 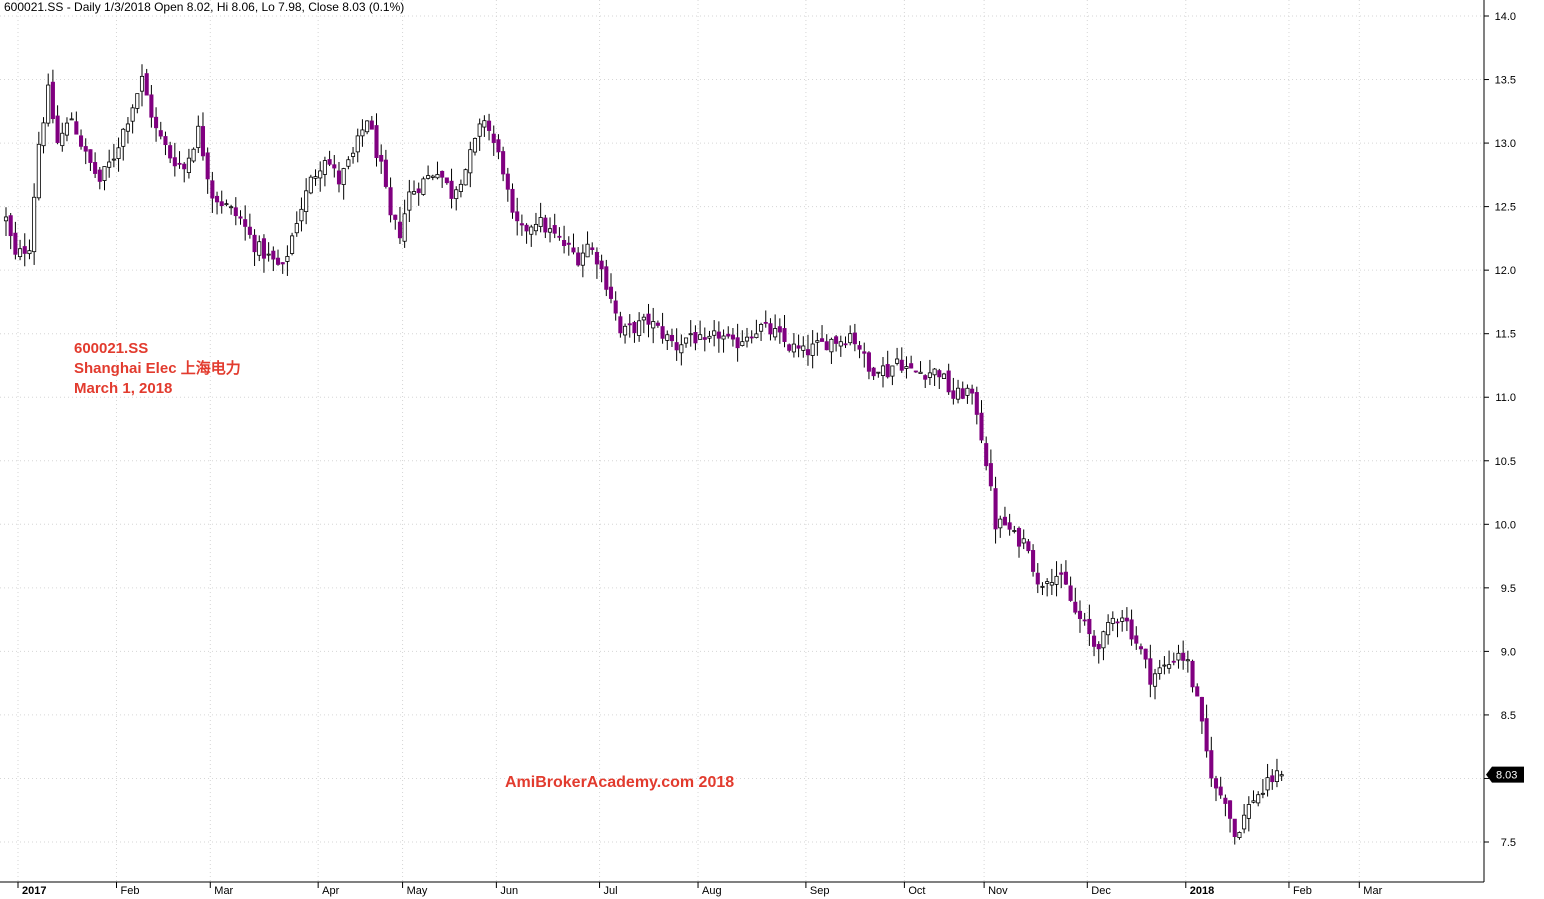 I want to click on y-tick-label: 10.0, so click(x=1505, y=525).